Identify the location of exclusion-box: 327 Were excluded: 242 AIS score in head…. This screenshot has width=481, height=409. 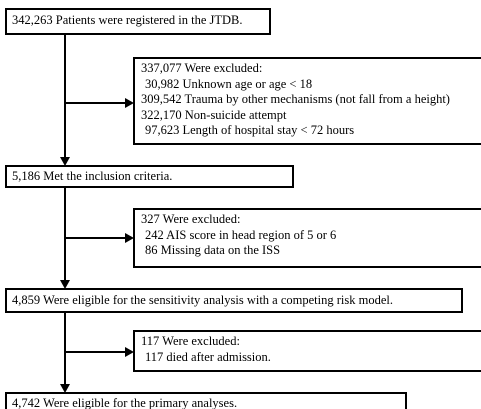
(307, 238).